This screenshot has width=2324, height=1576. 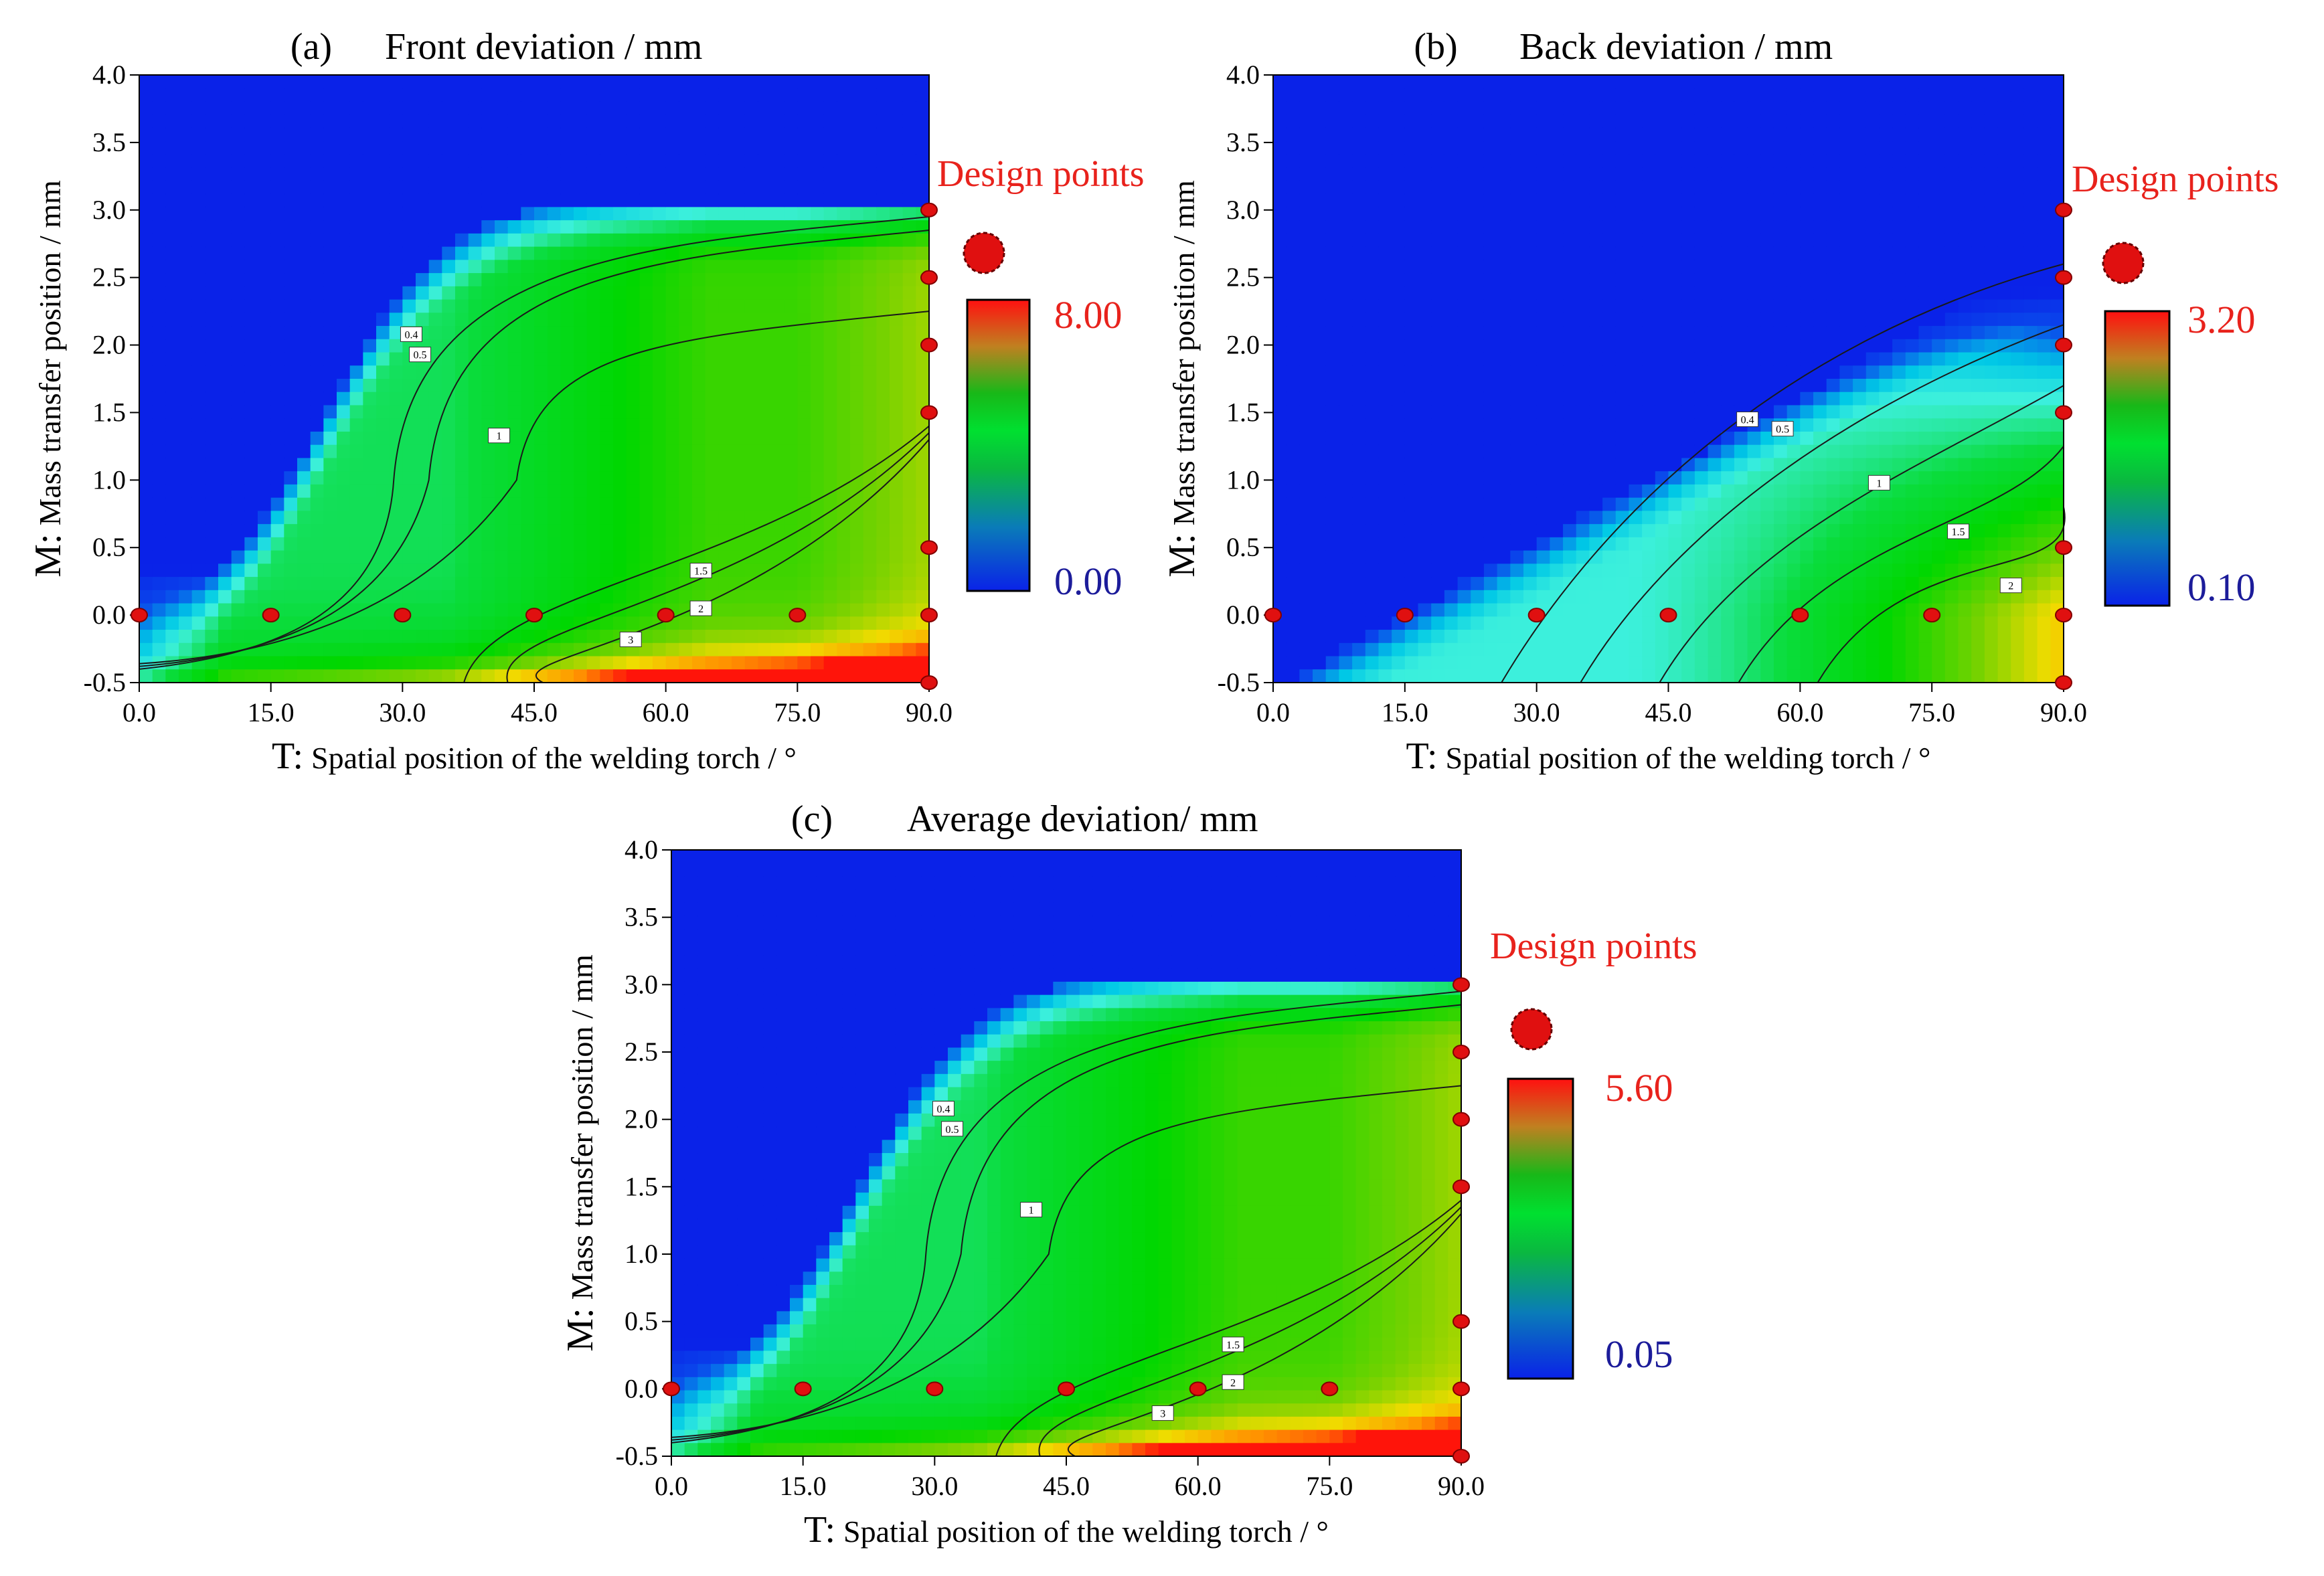 What do you see at coordinates (105, 682) in the screenshot?
I see `y-tick-label: -0.5` at bounding box center [105, 682].